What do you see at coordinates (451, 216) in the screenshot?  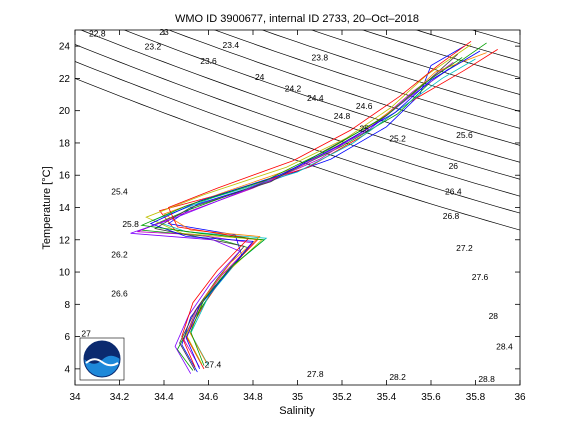 I see `density-contour-label: 26.8` at bounding box center [451, 216].